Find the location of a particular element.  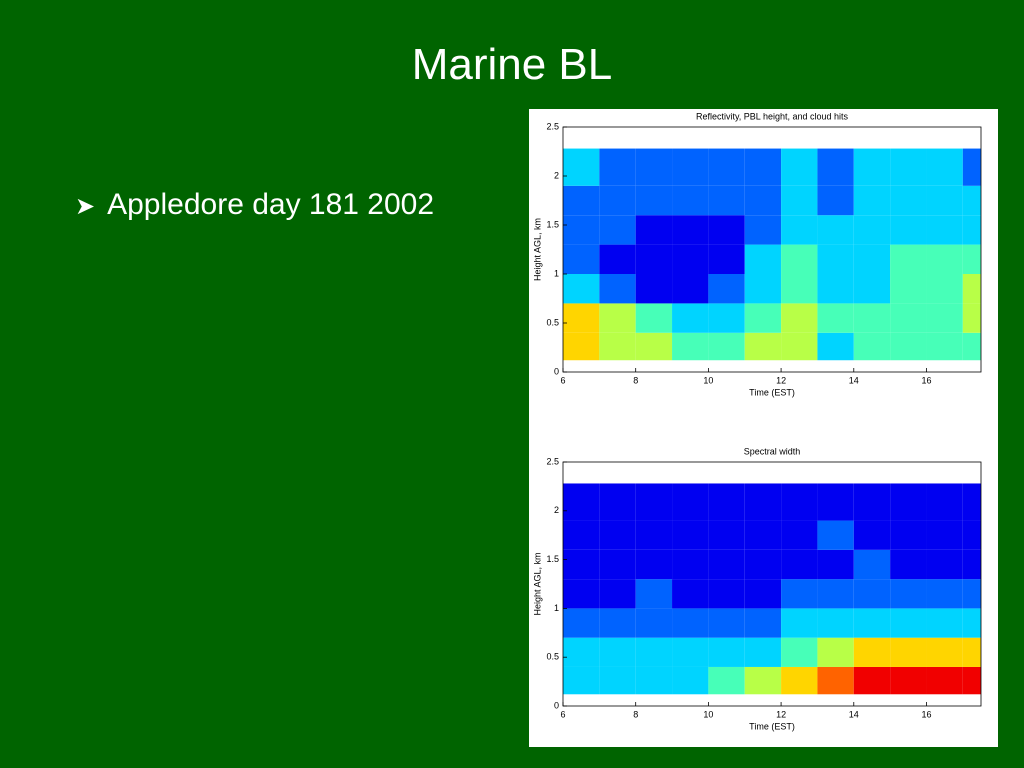

y-axis-label: Height AGL, km is located at coordinates (537, 249).